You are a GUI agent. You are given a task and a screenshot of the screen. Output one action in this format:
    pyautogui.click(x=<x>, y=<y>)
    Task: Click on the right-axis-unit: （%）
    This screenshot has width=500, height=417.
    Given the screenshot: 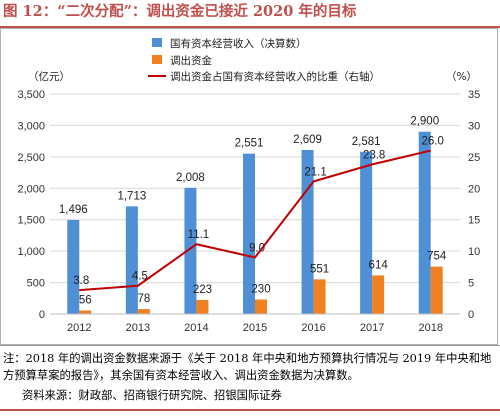 What is the action you would take?
    pyautogui.click(x=461, y=77)
    